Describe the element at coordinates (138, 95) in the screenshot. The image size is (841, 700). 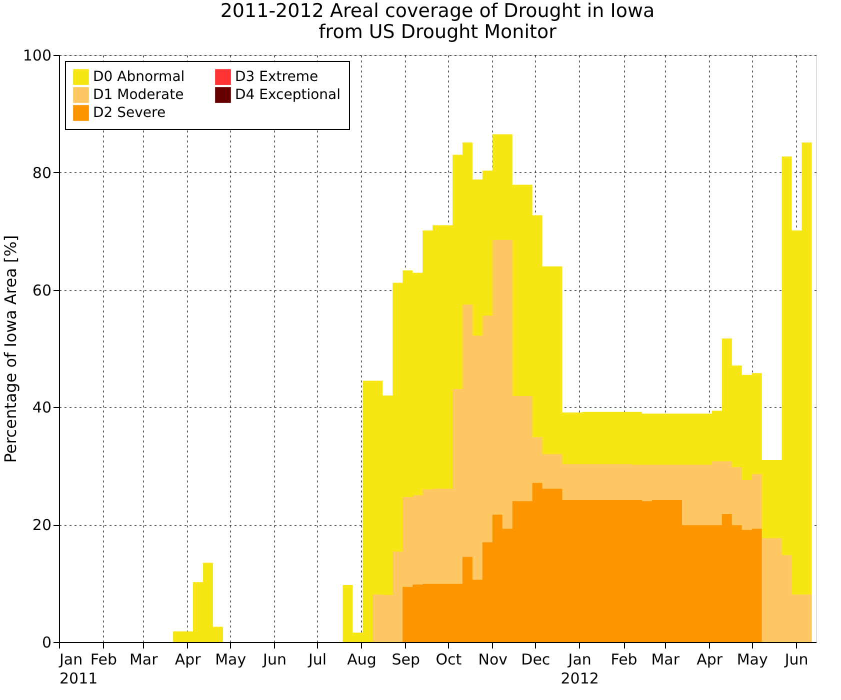
I see `legend-label: D1 Moderate` at that location.